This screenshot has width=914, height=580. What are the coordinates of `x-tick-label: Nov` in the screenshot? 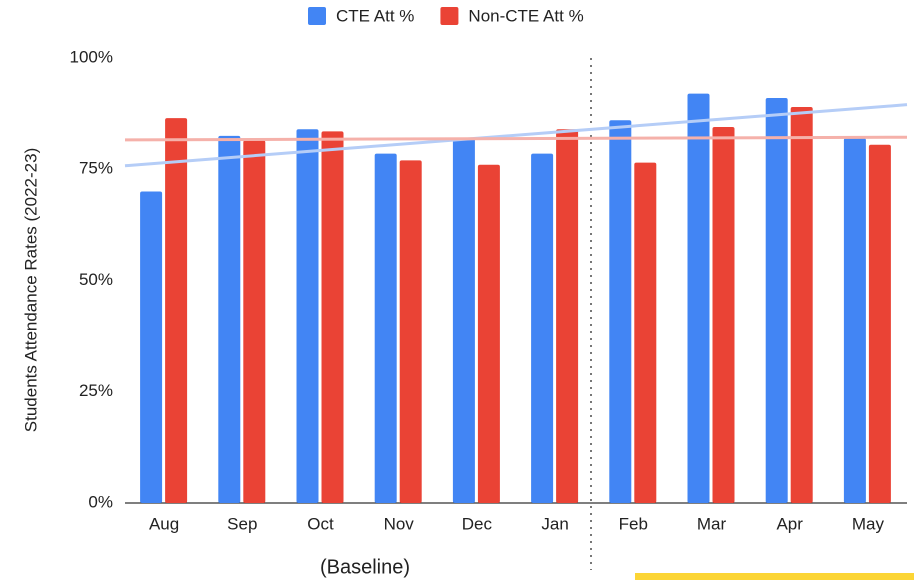 It's located at (399, 523).